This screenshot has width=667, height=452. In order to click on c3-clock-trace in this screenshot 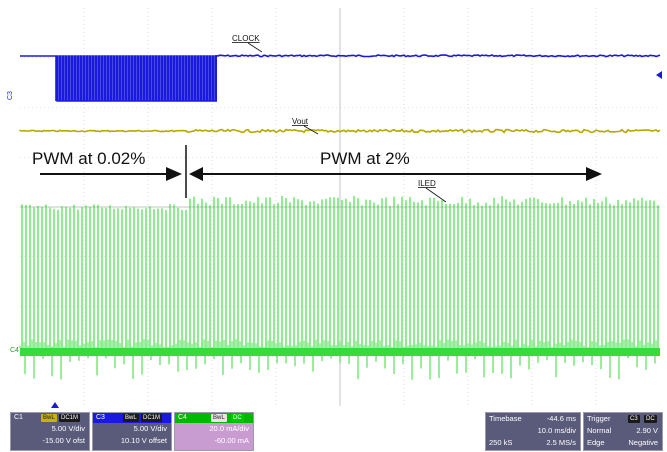, I will do `click(340, 78)`.